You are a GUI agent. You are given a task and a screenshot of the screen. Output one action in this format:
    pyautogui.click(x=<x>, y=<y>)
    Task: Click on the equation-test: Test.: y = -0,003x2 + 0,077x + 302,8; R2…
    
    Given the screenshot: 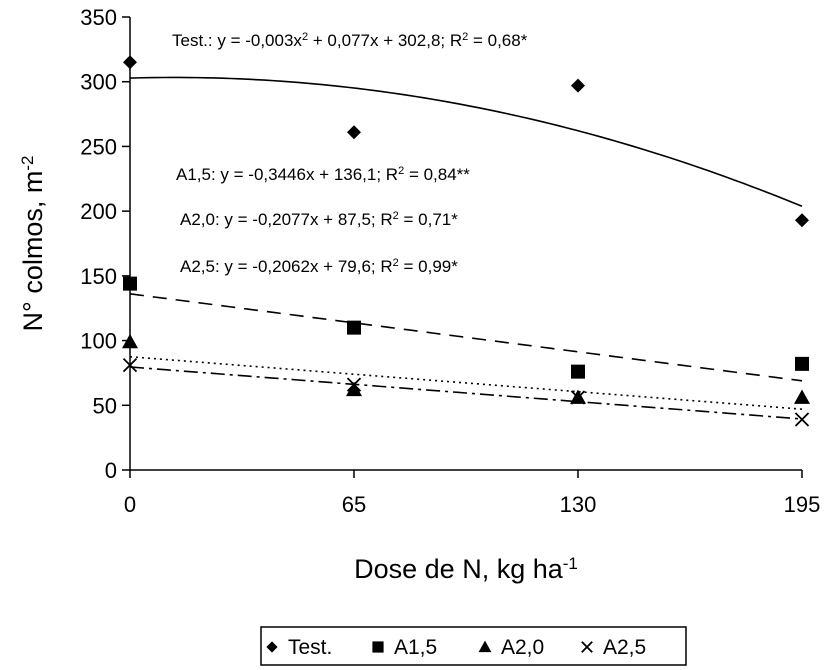 What is the action you would take?
    pyautogui.click(x=350, y=40)
    